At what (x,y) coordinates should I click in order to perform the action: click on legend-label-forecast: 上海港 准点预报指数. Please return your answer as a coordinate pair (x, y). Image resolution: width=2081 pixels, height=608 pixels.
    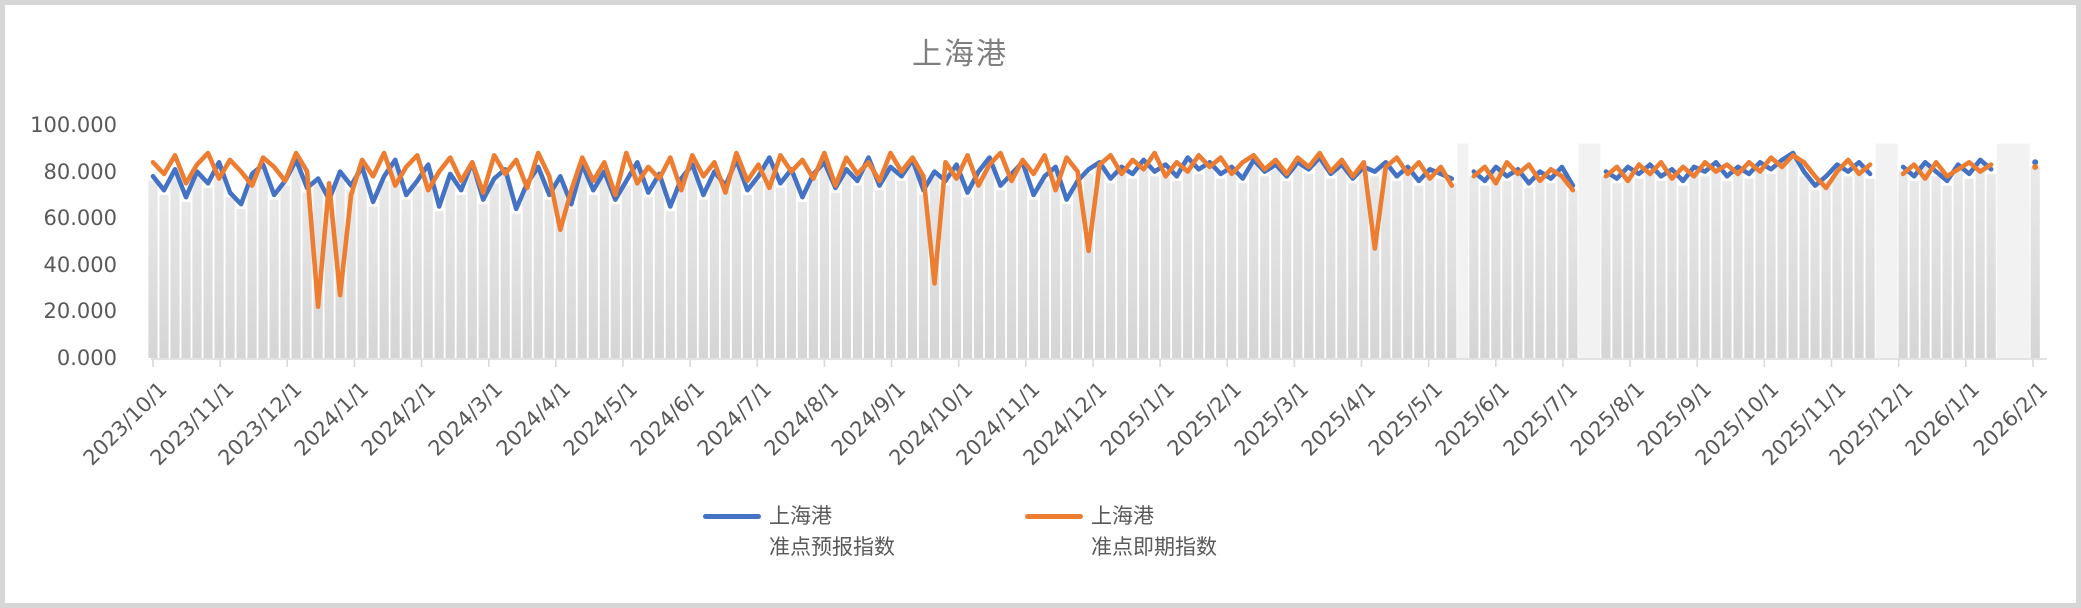
    Looking at the image, I should click on (832, 532).